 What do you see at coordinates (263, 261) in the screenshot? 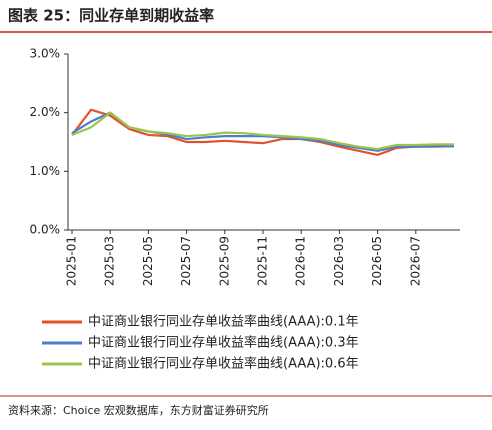
I see `x-tick-label: 2025-11` at bounding box center [263, 261].